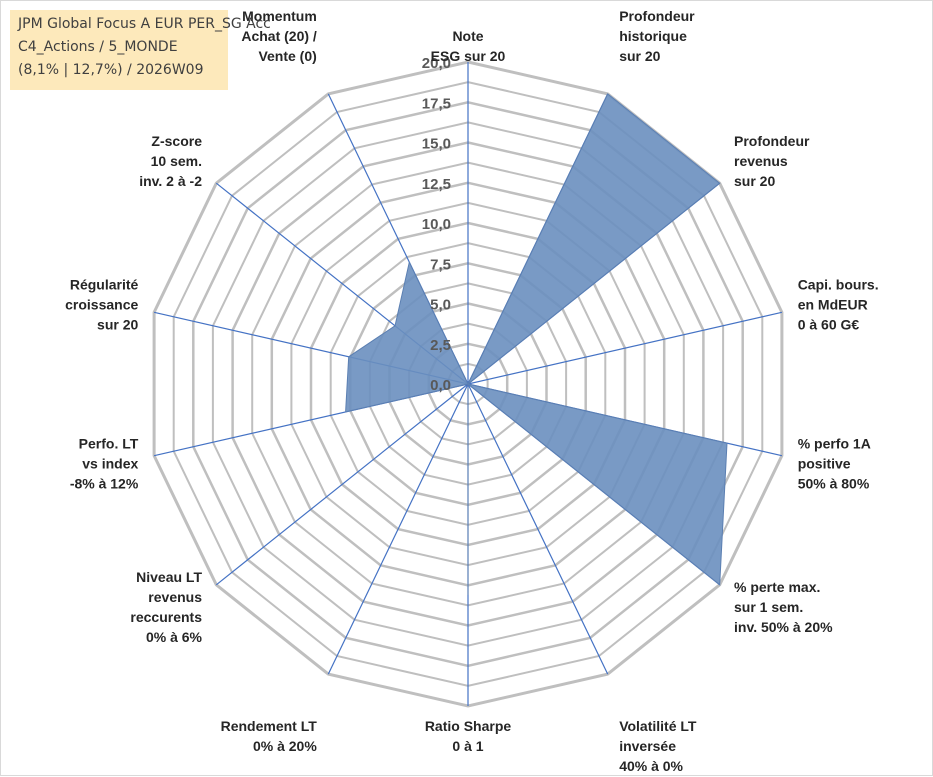  What do you see at coordinates (279, 36) in the screenshot?
I see `axis-label: Momentum Achat (20) / Vente (0)` at bounding box center [279, 36].